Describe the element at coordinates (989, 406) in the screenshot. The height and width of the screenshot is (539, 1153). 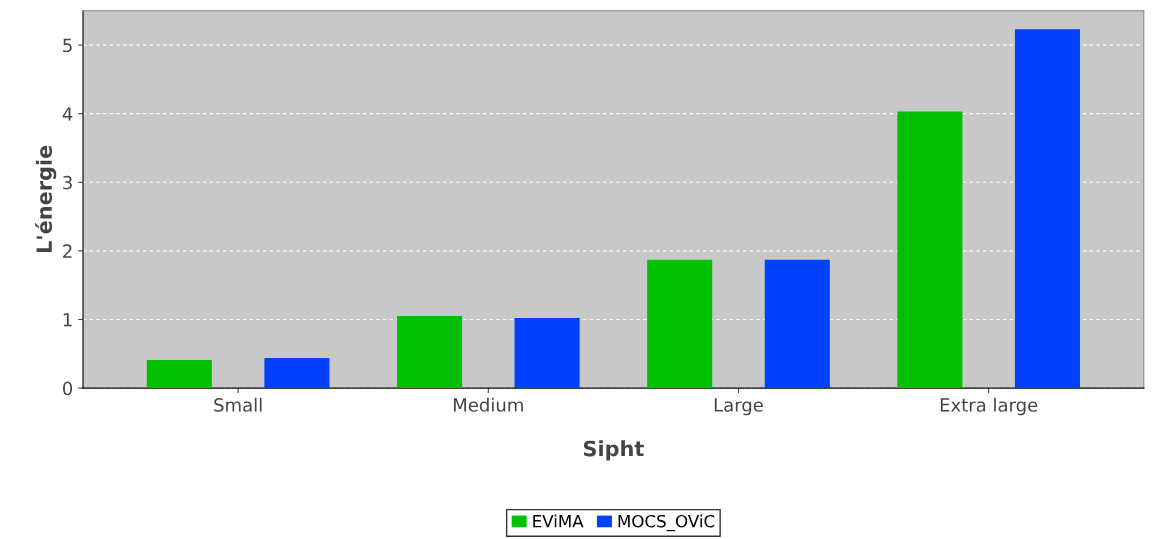
I see `x-tick-label: Extra large` at that location.